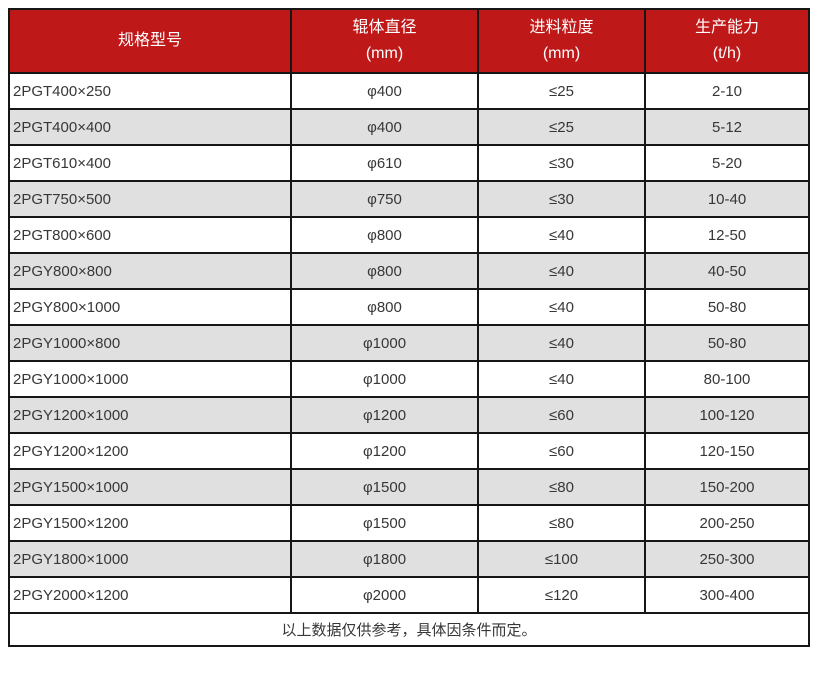  I want to click on table-row: 2PGY800×800 φ800 ≤40 40-50, so click(409, 271).